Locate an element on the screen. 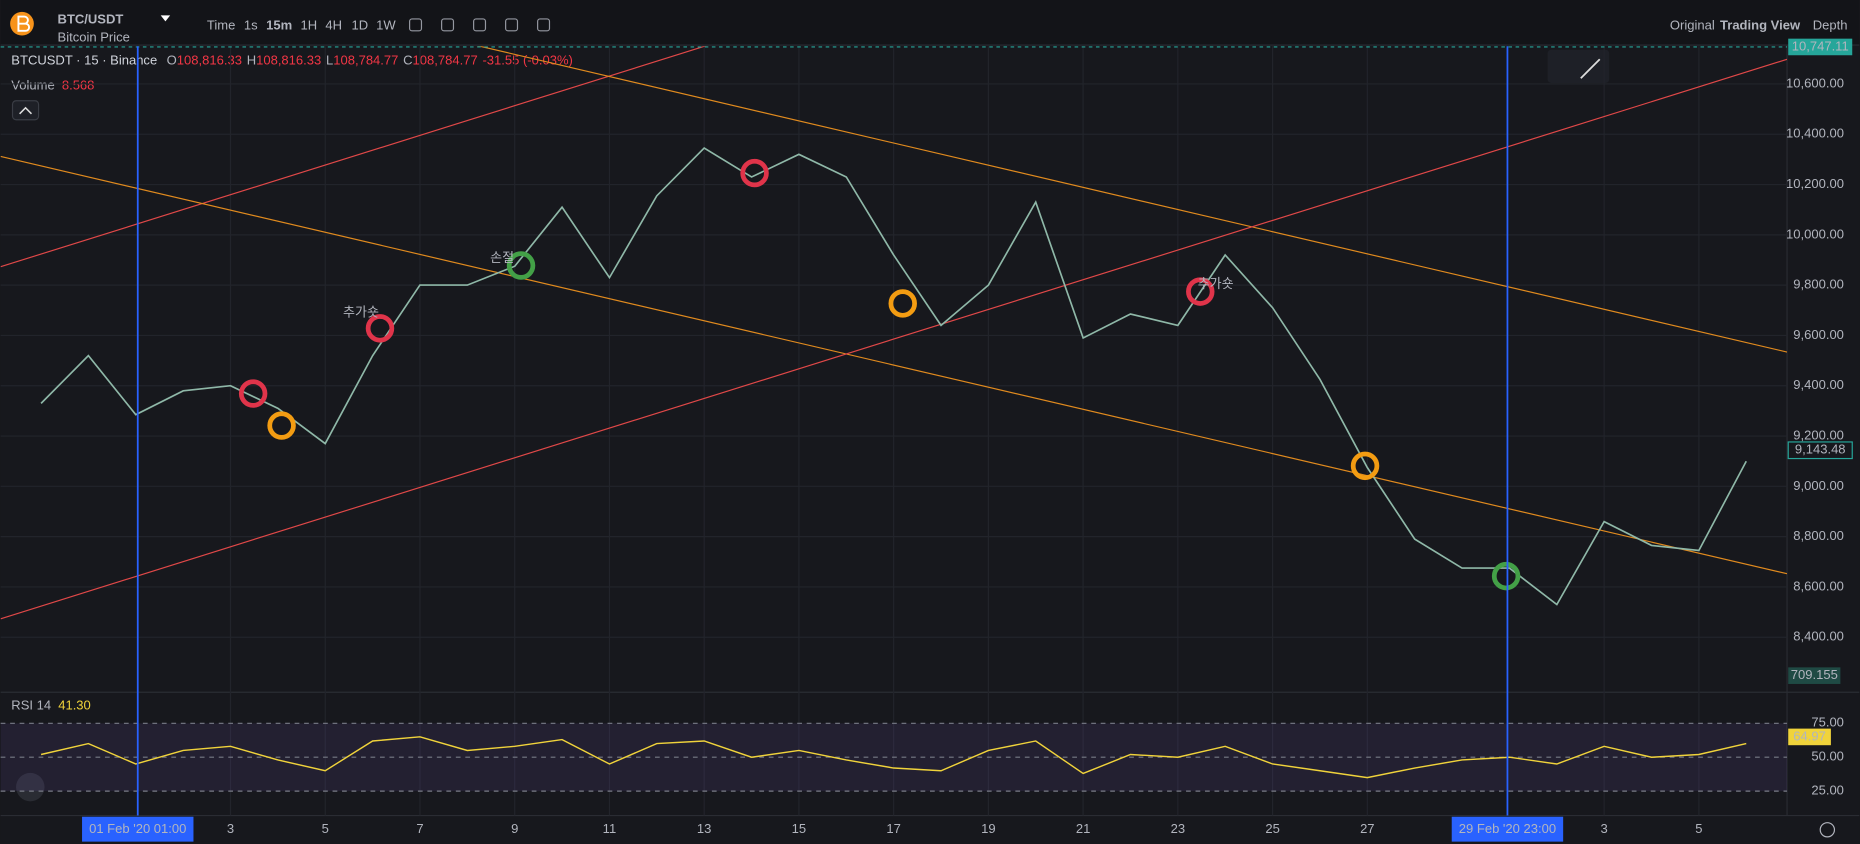 Image resolution: width=1860 pixels, height=844 pixels. trend-line is located at coordinates (353, 157).